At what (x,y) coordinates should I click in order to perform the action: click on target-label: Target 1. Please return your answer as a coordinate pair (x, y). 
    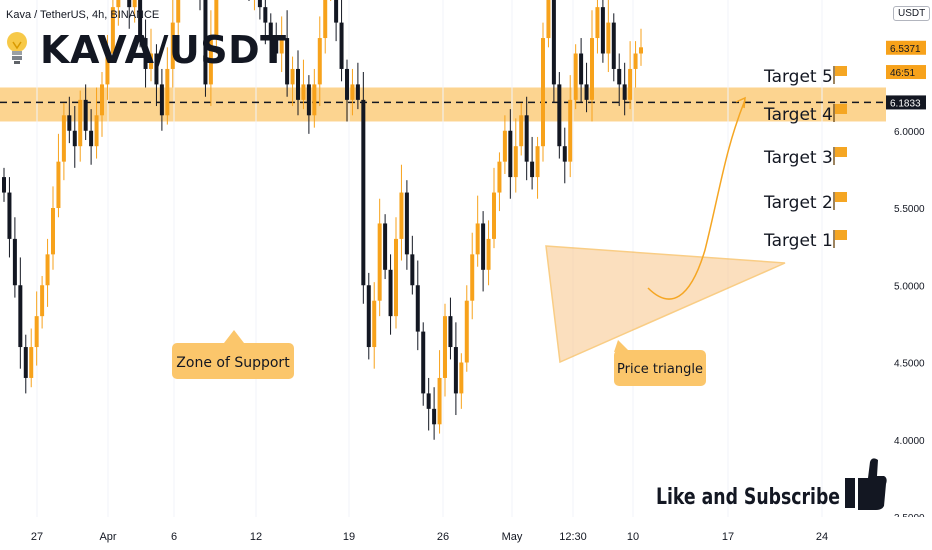
    Looking at the image, I should click on (798, 241).